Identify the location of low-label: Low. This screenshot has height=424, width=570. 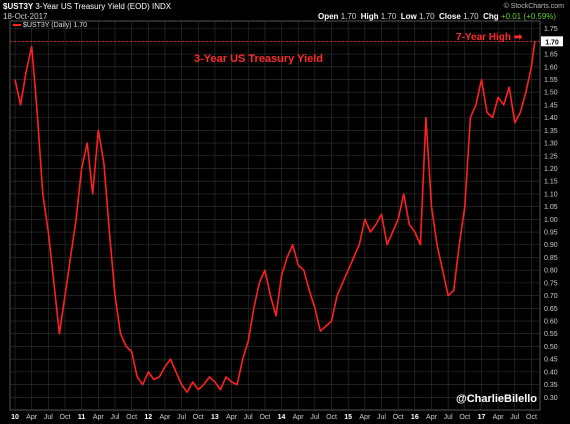
(408, 16).